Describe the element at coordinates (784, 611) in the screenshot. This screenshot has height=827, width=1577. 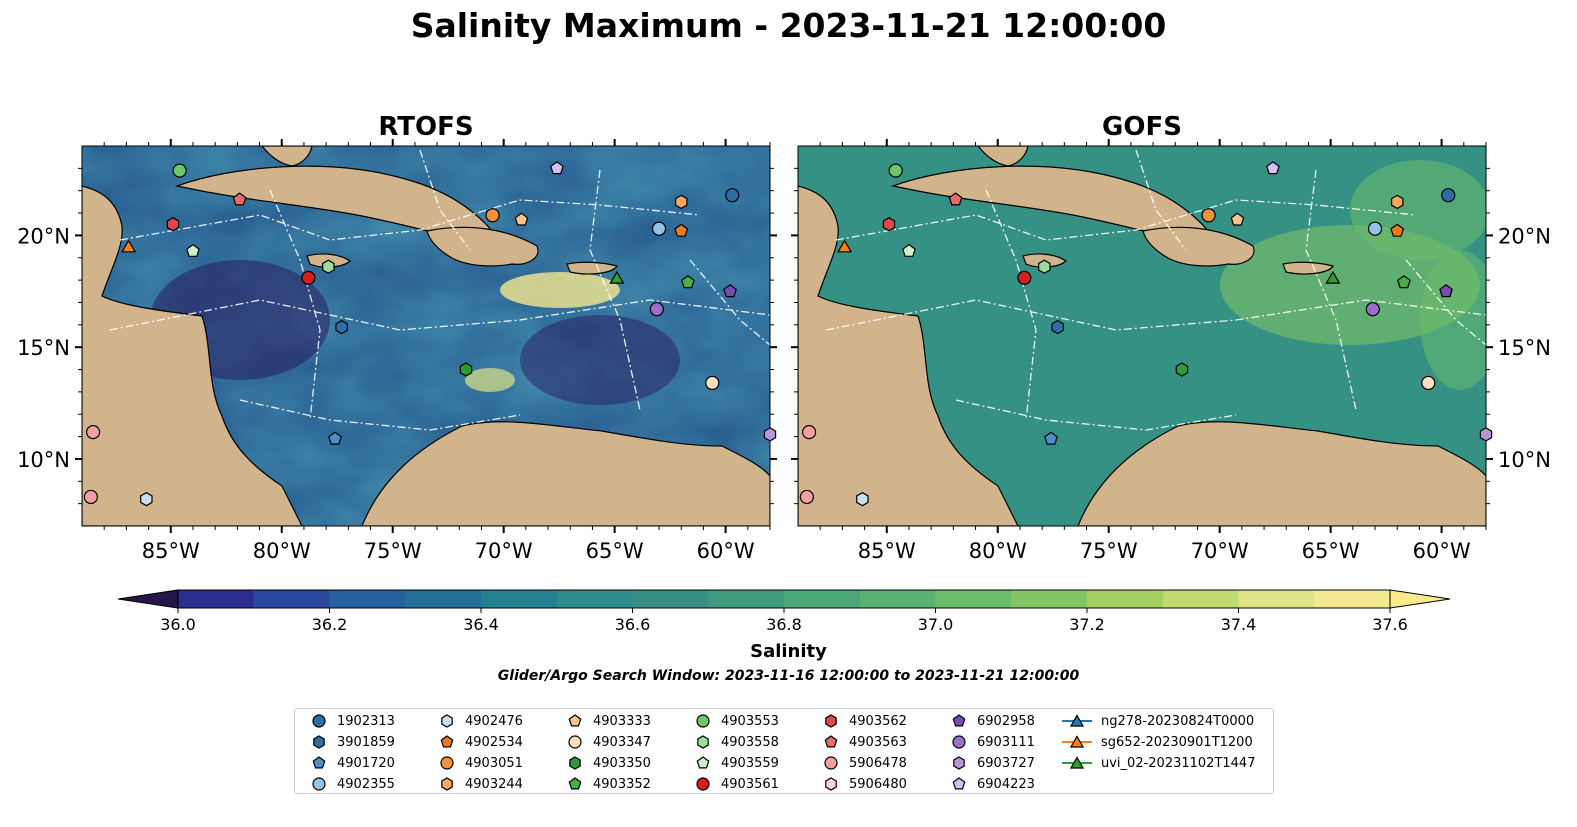
I see `colorbar: 36.0 36.2 36.4 36.6 36.8 37.0 37.2 37.4 37.6` at that location.